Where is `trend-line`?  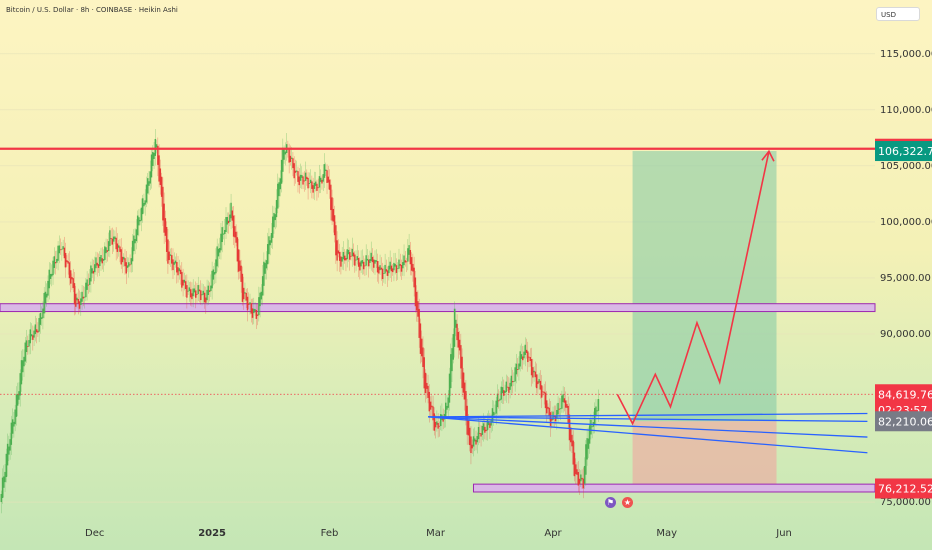 trend-line is located at coordinates (648, 419).